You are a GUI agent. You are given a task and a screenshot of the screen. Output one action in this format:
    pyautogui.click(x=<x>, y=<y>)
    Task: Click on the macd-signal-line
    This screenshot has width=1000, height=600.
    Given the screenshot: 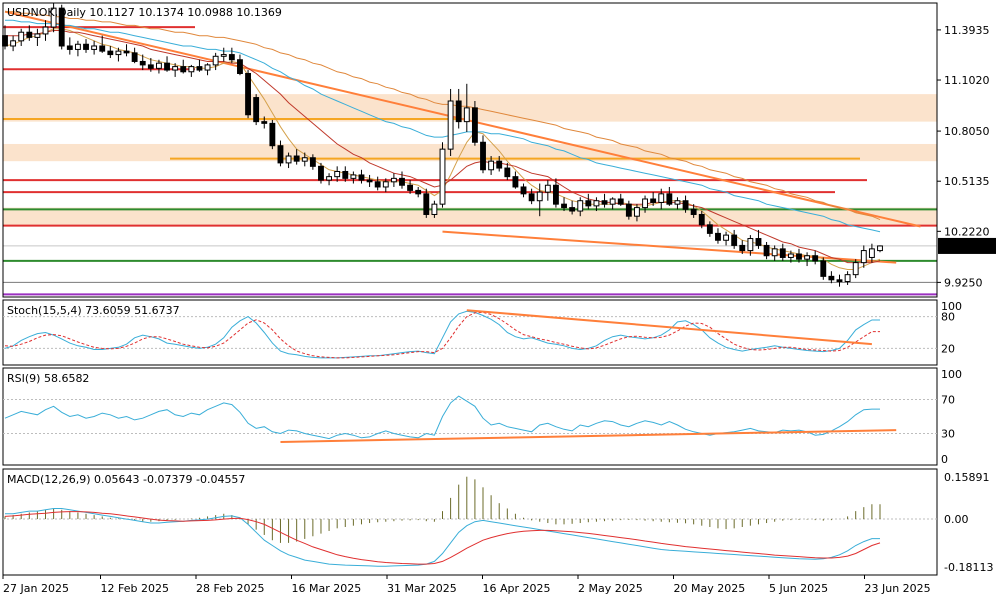 What is the action you would take?
    pyautogui.click(x=442, y=538)
    